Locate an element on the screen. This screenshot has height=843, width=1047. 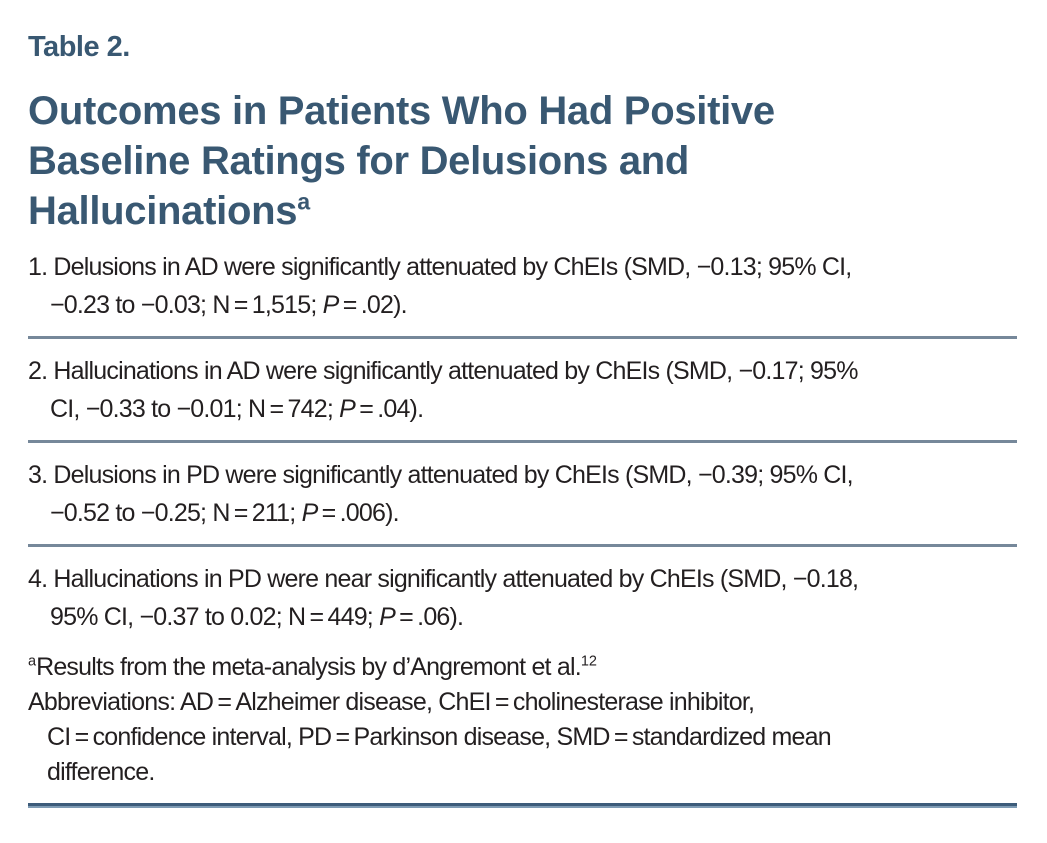
table-number-label: Table 2. is located at coordinates (79, 47).